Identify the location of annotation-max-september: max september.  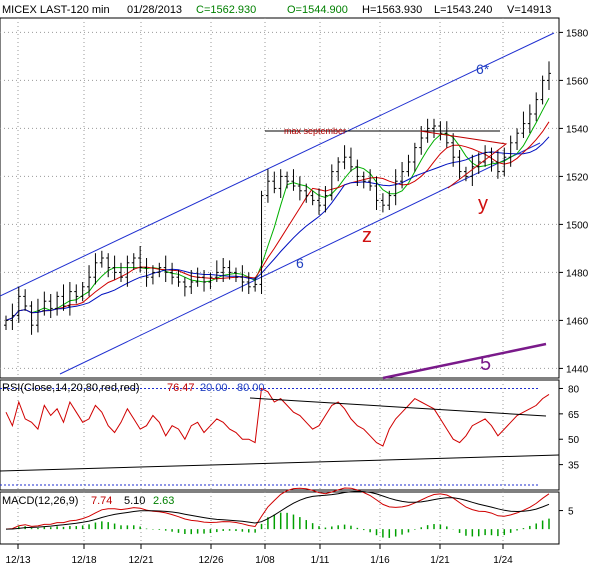
(315, 131).